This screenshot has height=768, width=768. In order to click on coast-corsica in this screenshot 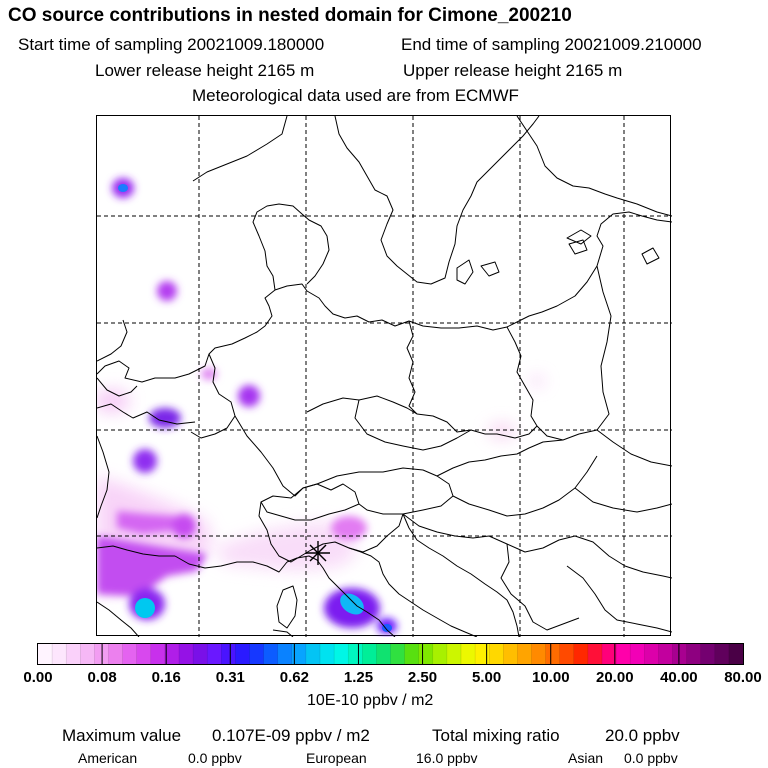, I will do `click(287, 607)`.